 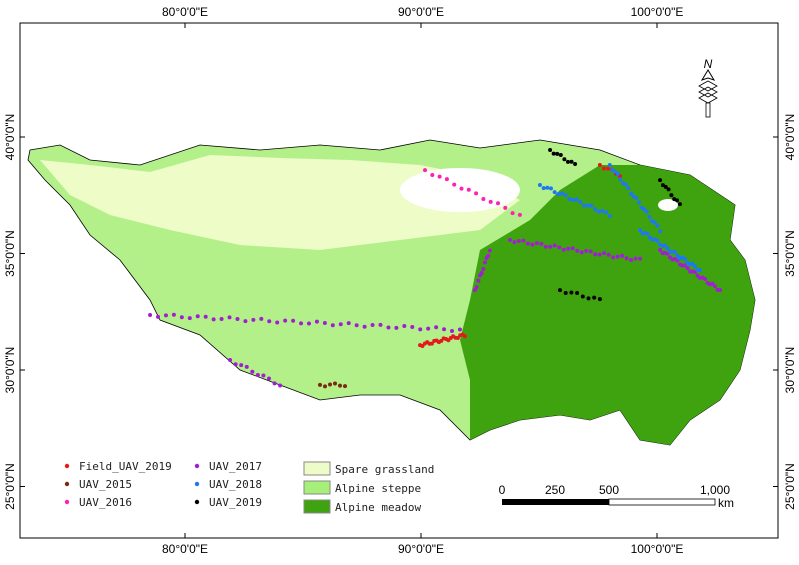 I want to click on scale-bar: 0 250 500 1,000 km, so click(x=616, y=496).